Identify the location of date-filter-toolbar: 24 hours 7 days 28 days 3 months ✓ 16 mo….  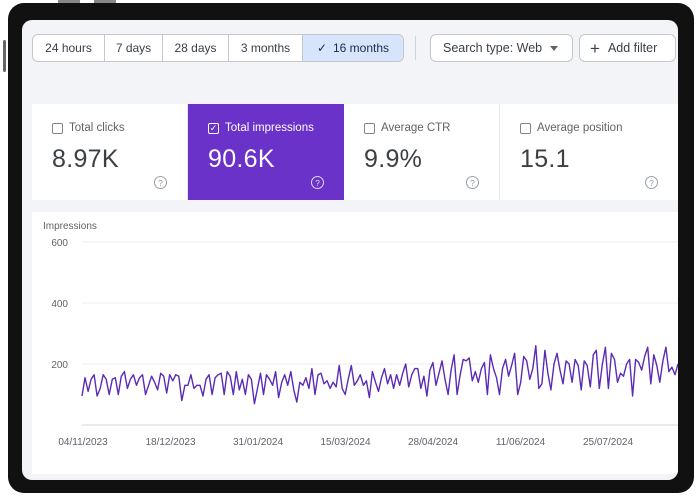
(350, 50).